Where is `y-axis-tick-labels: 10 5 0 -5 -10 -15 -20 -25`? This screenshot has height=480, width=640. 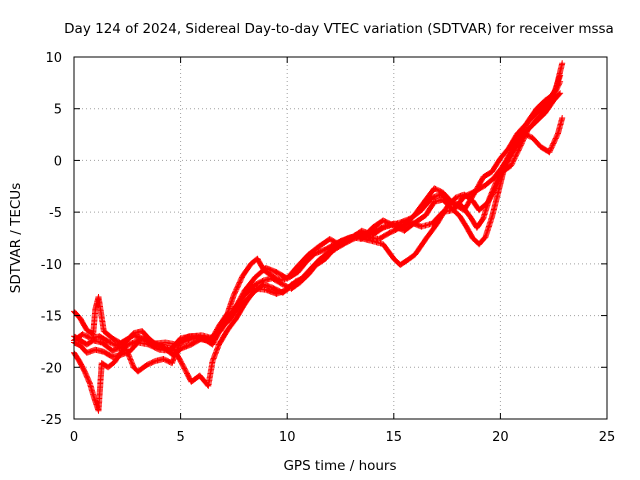 y-axis-tick-labels: 10 5 0 -5 -10 -15 -20 -25 is located at coordinates (51, 239).